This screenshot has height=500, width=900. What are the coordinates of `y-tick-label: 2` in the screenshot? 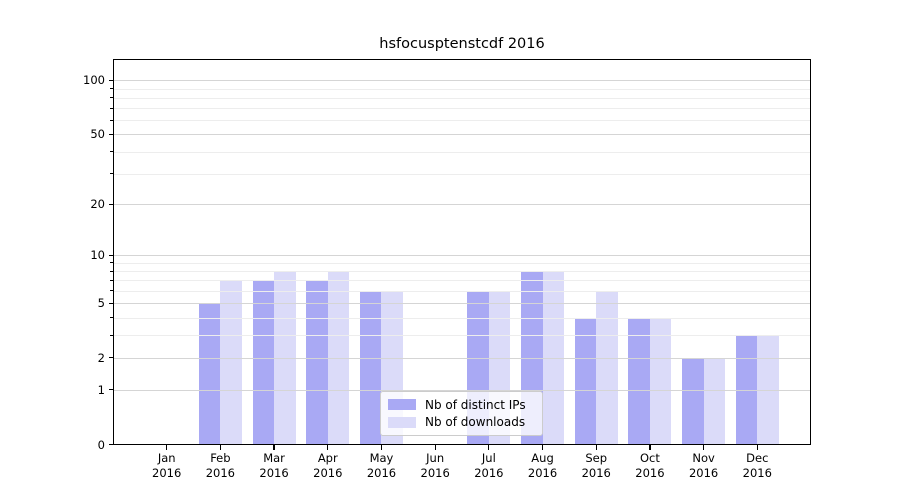 It's located at (101, 357).